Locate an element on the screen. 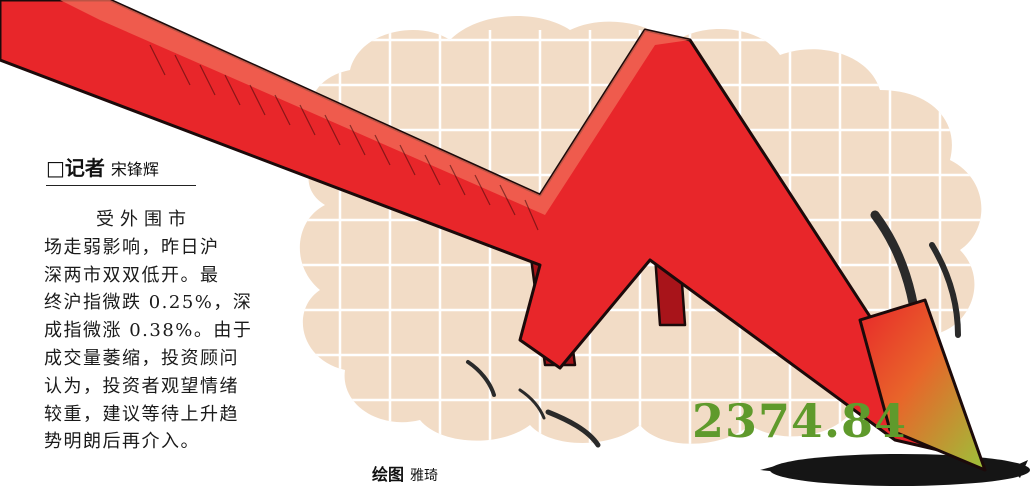 This screenshot has width=1030, height=492. reporter-byline: □记者 宋锋辉 is located at coordinates (121, 169).